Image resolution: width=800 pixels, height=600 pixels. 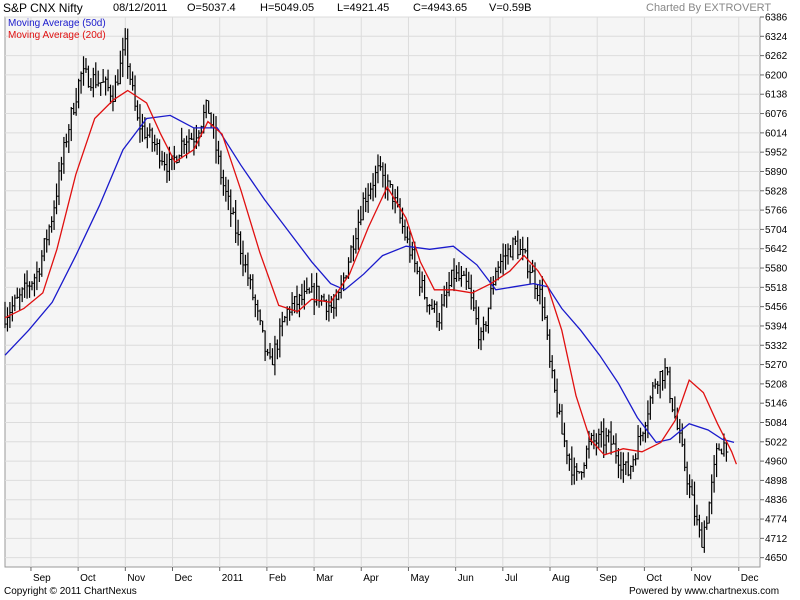 What do you see at coordinates (776, 365) in the screenshot?
I see `y-tick-label: 5270` at bounding box center [776, 365].